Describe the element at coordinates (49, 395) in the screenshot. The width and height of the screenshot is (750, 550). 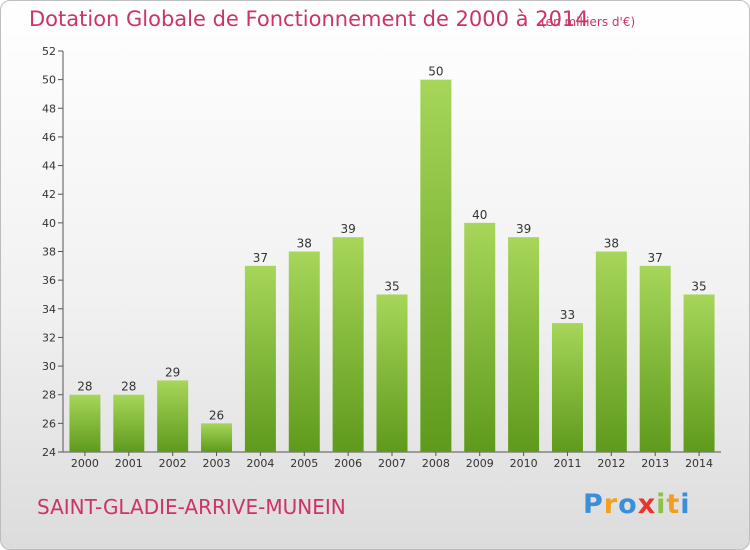
I see `y-tick-label: 28` at that location.